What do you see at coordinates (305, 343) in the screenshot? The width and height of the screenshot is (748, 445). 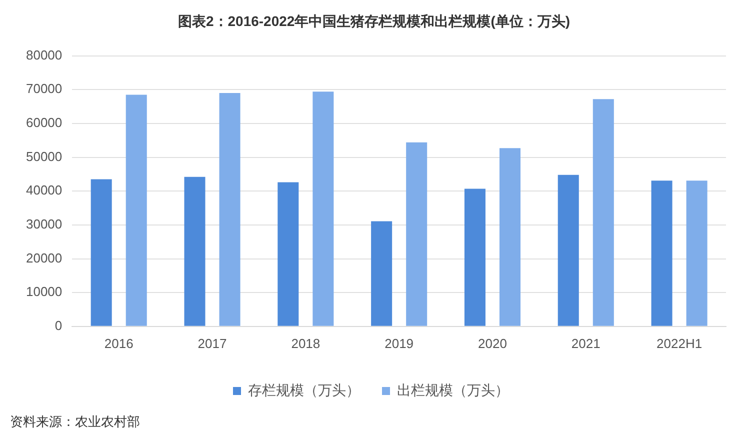 I see `x-tick-label: 2018` at bounding box center [305, 343].